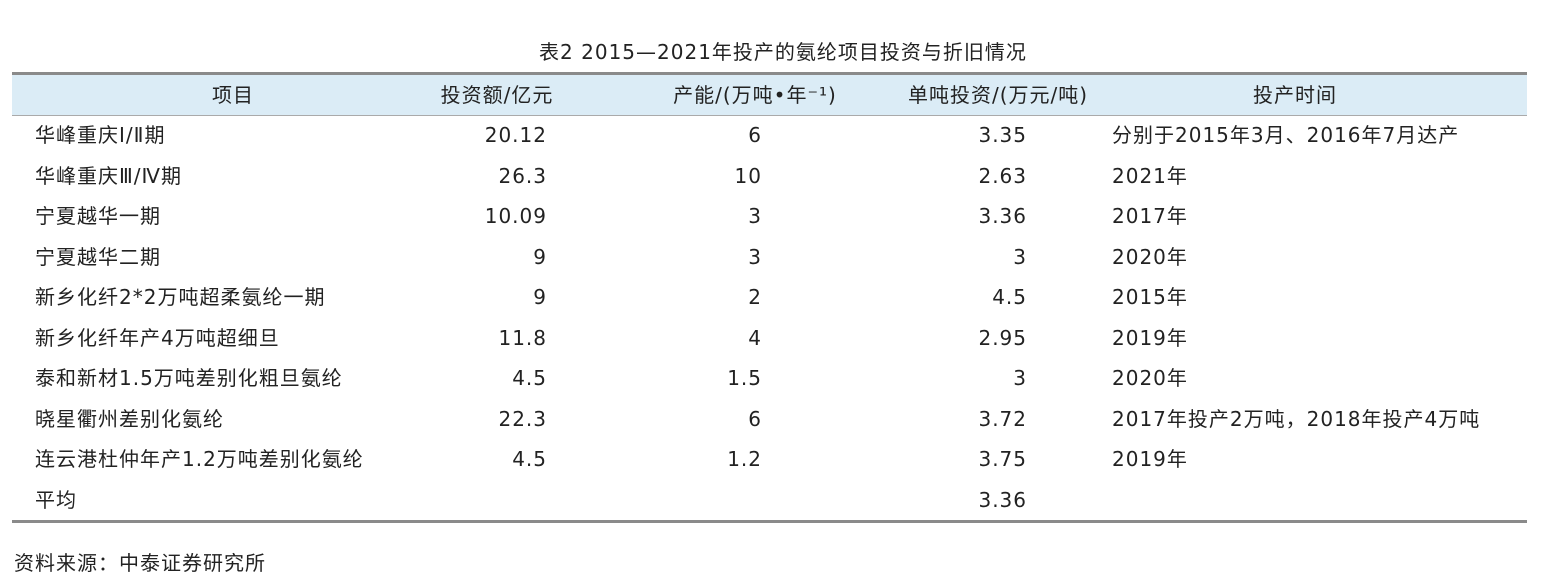 Image resolution: width=1567 pixels, height=578 pixels. What do you see at coordinates (98, 216) in the screenshot?
I see `cell: 宁夏越华一期` at bounding box center [98, 216].